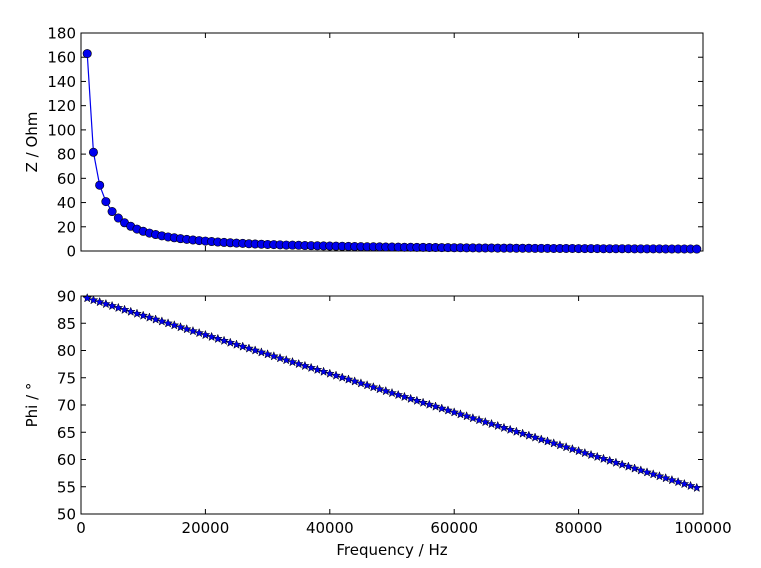 The height and width of the screenshot is (568, 761). What do you see at coordinates (61, 34) in the screenshot?
I see `impedance-y-tick-label: 180` at bounding box center [61, 34].